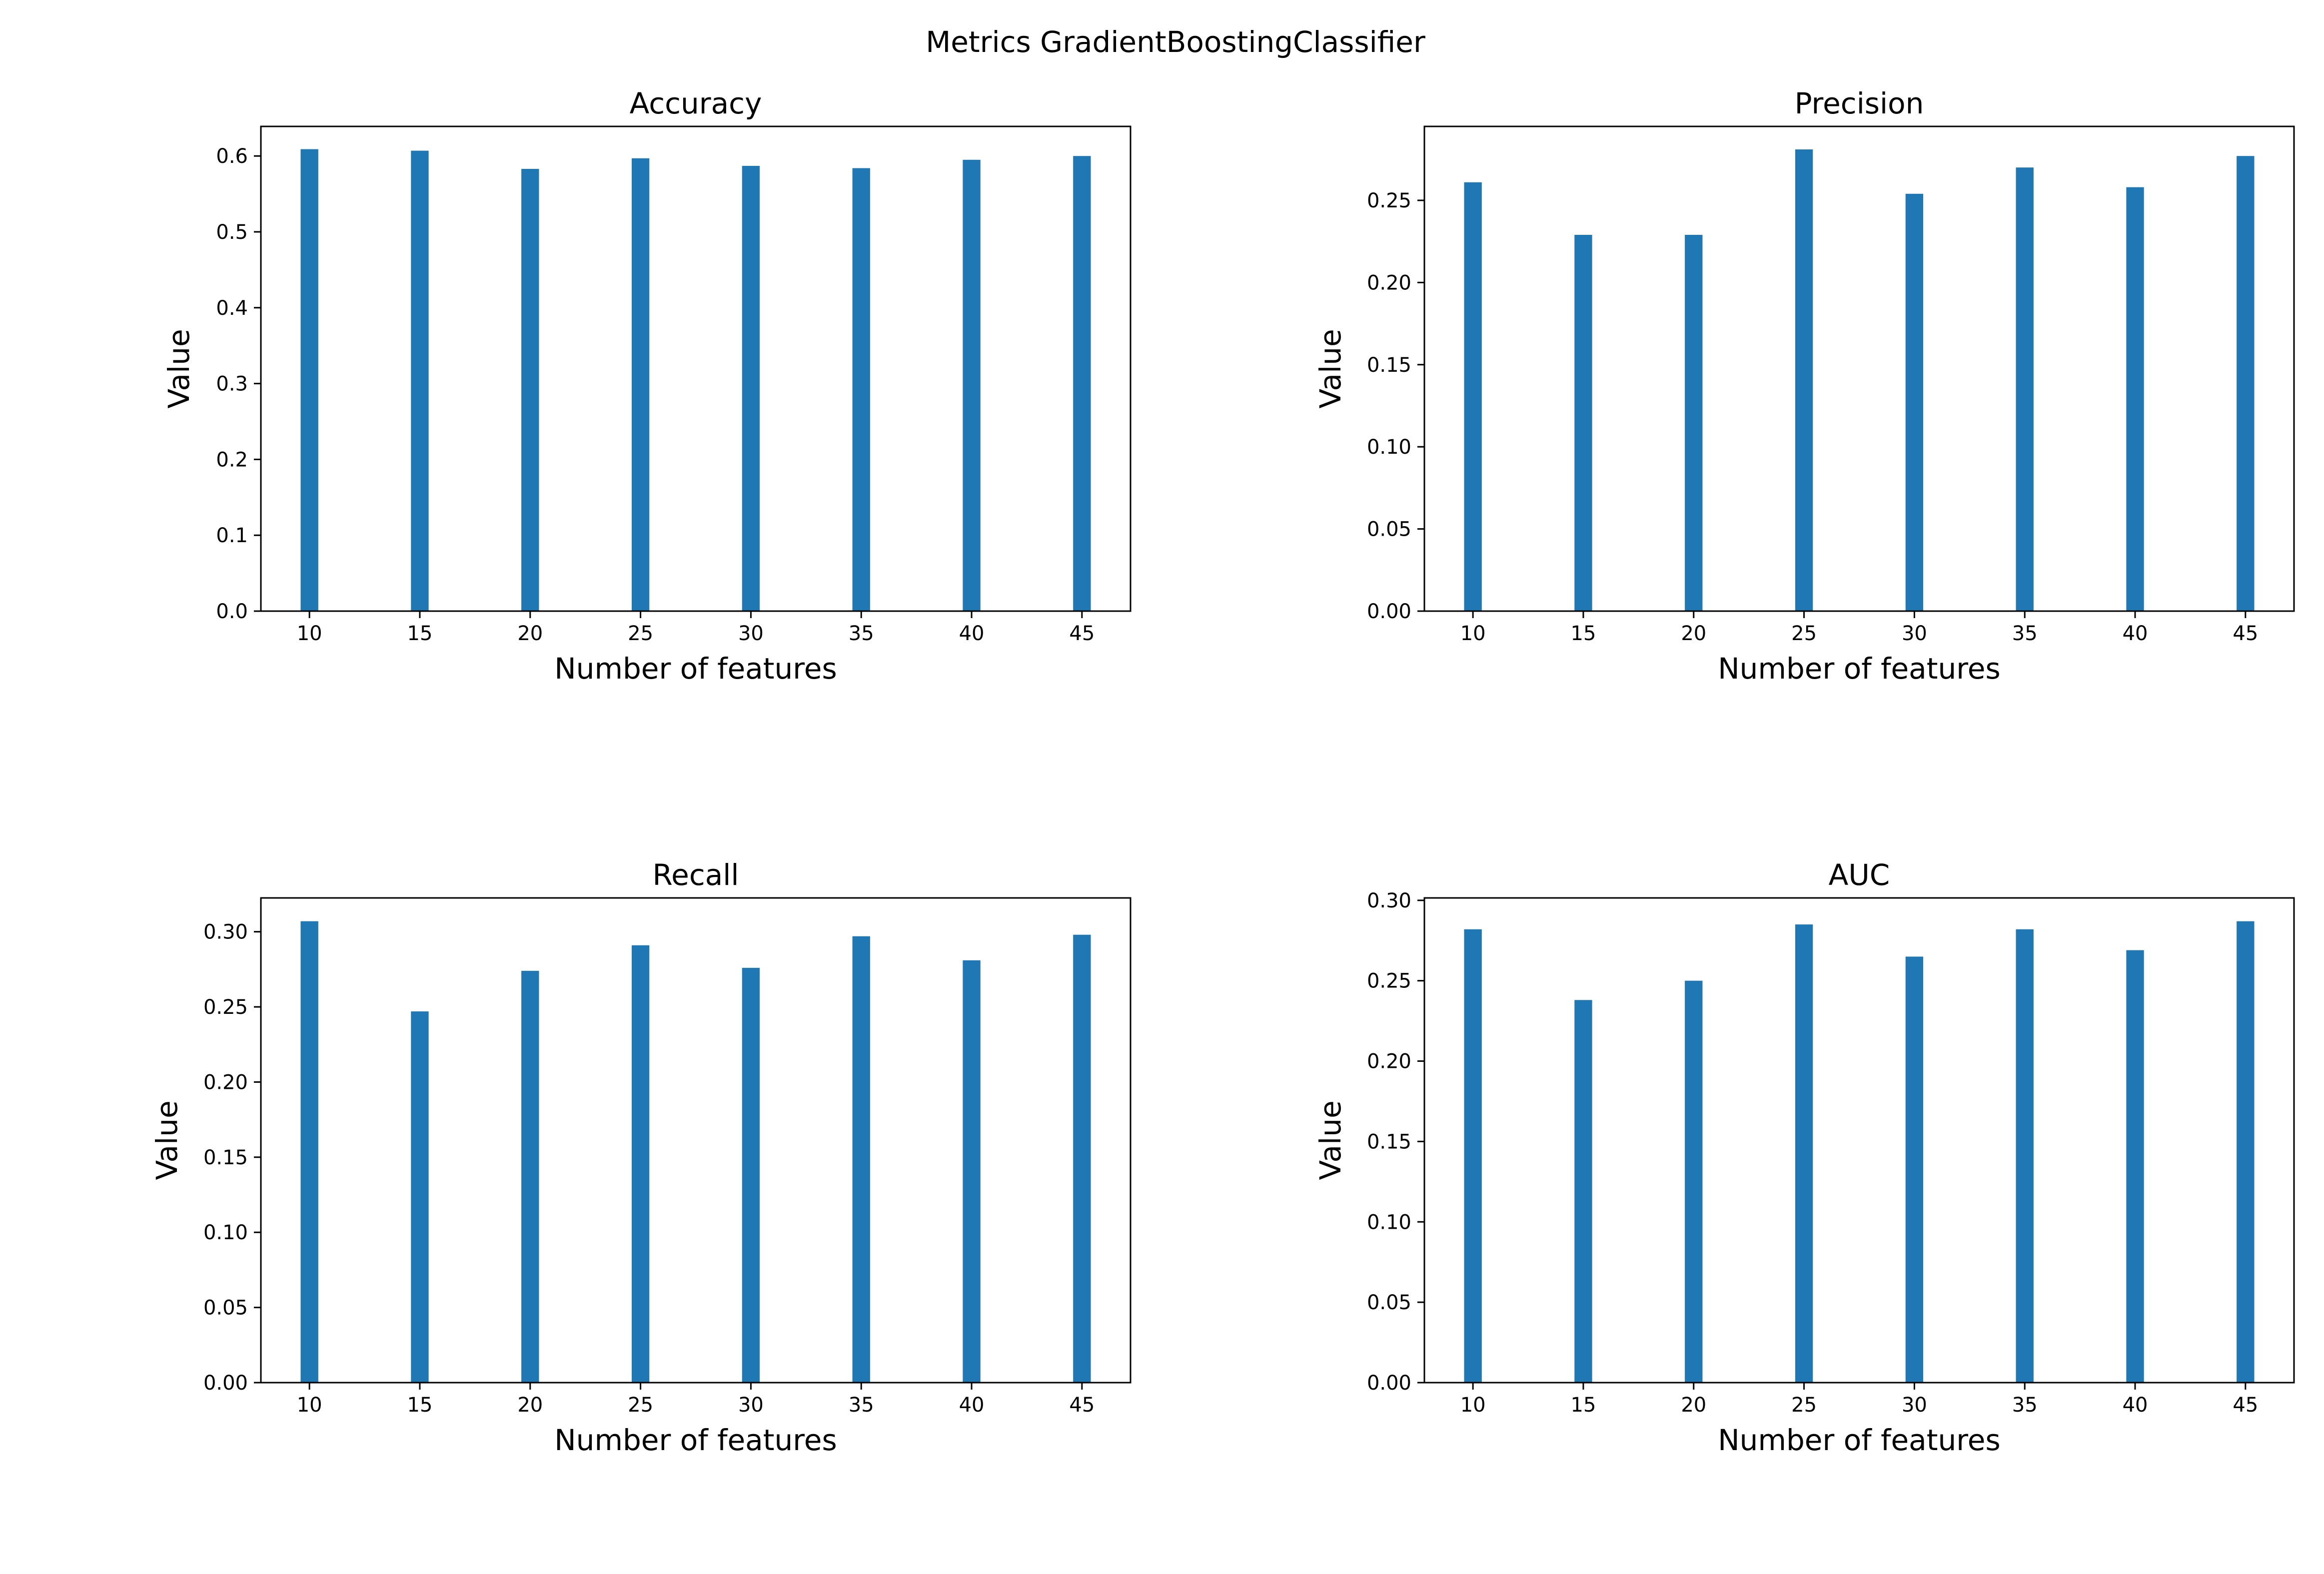  I want to click on y-tick-label: 0.4, so click(232, 308).